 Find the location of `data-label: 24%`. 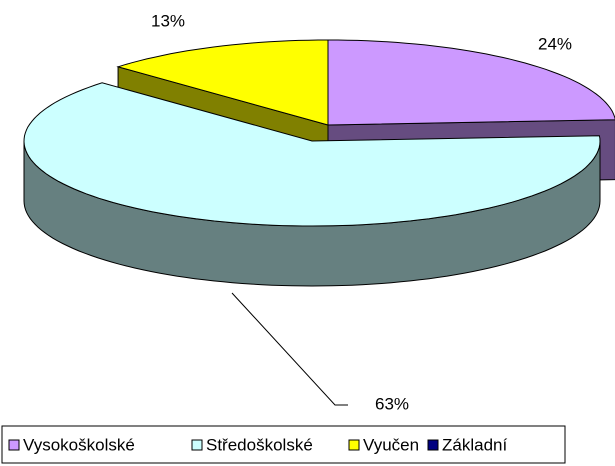

data-label: 24% is located at coordinates (555, 43).